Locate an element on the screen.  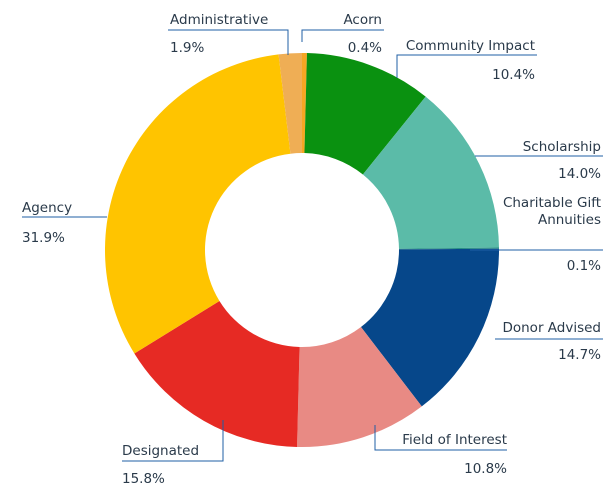
slice-community-impact is located at coordinates (365, 114).